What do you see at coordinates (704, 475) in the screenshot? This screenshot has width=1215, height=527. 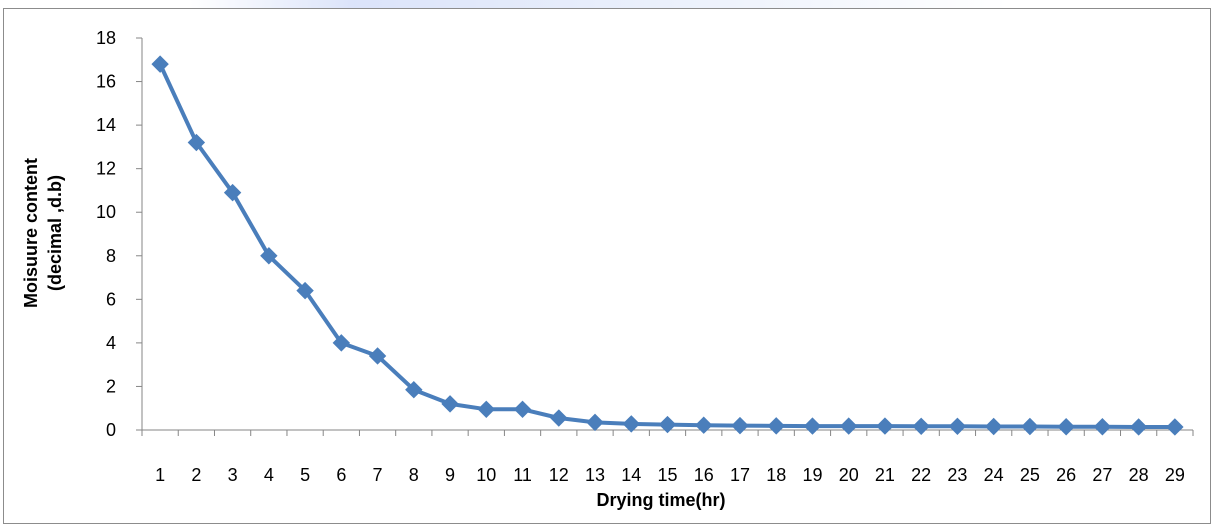 I see `x-tick-label: 16` at bounding box center [704, 475].